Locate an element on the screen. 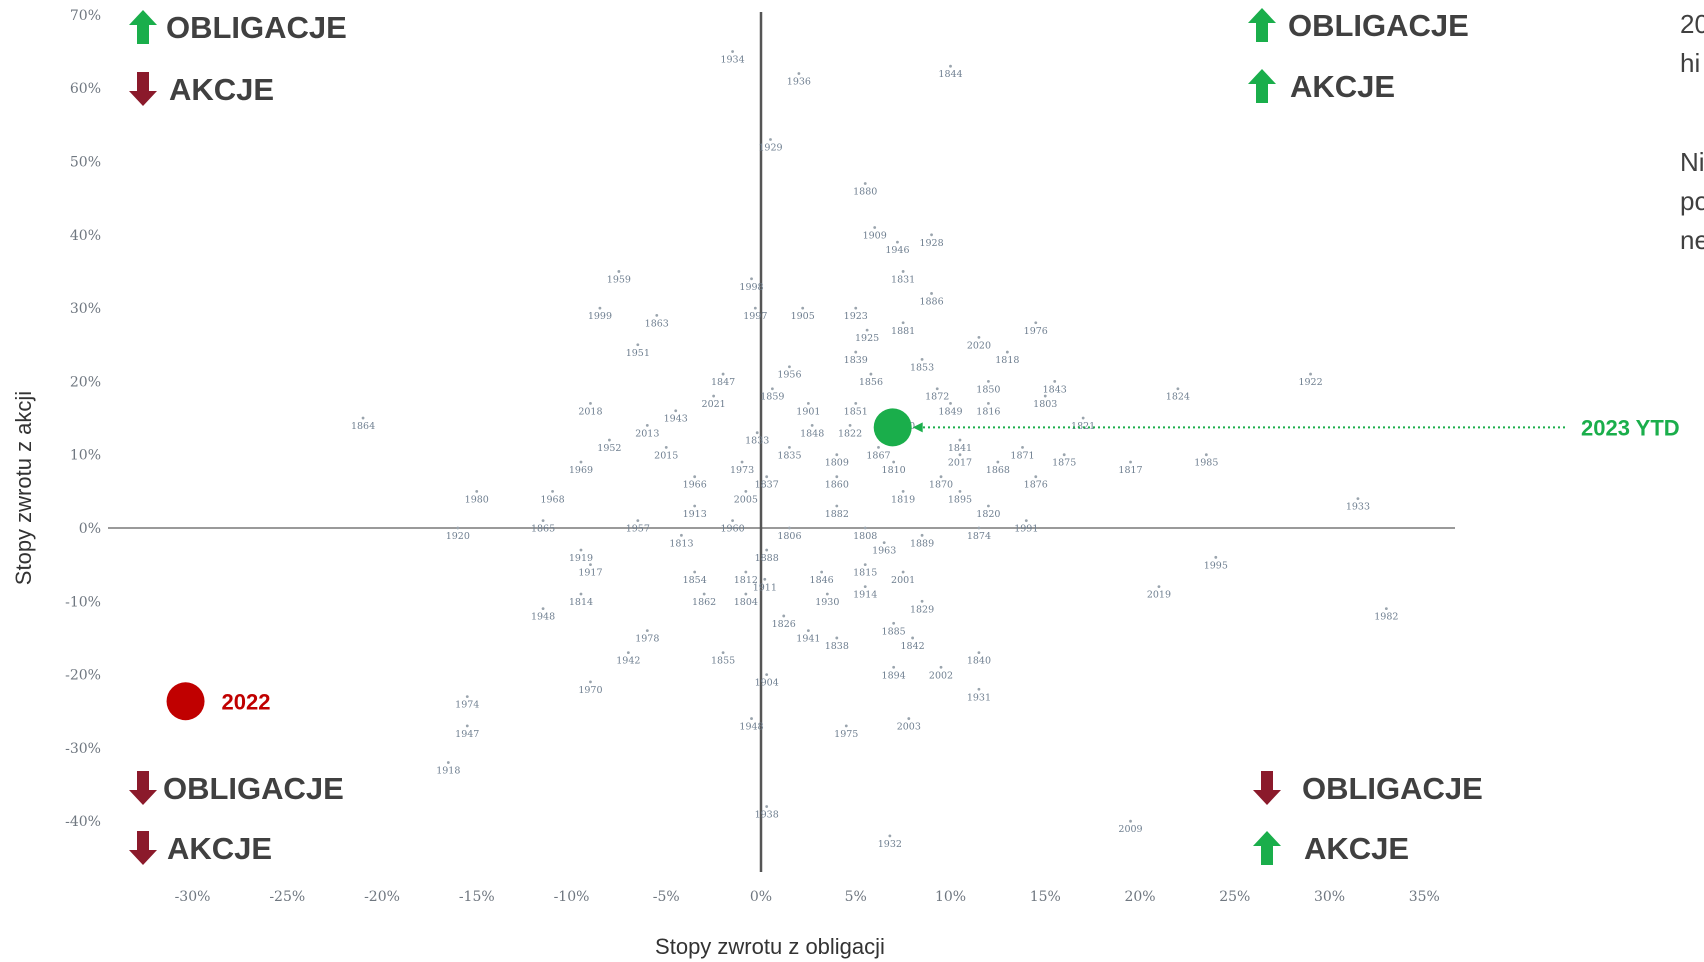 Image resolution: width=1704 pixels, height=962 pixels. data-point-label: 1839 is located at coordinates (856, 360).